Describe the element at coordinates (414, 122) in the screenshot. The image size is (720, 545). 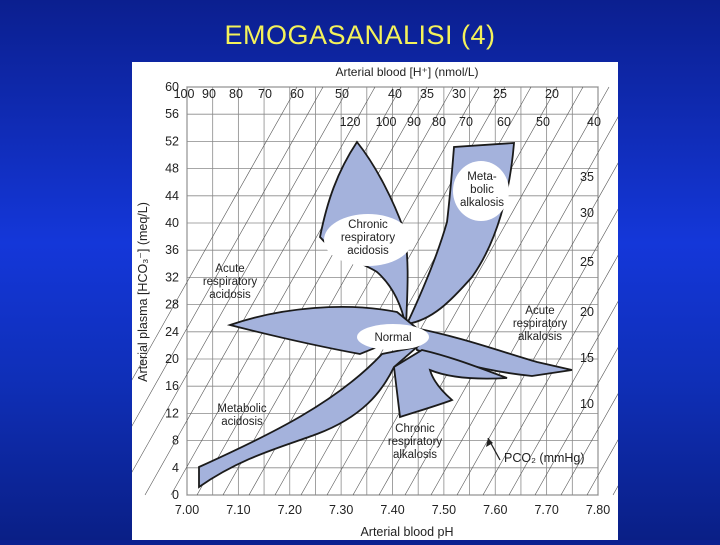
I see `top-inner-tick-label: 90` at that location.